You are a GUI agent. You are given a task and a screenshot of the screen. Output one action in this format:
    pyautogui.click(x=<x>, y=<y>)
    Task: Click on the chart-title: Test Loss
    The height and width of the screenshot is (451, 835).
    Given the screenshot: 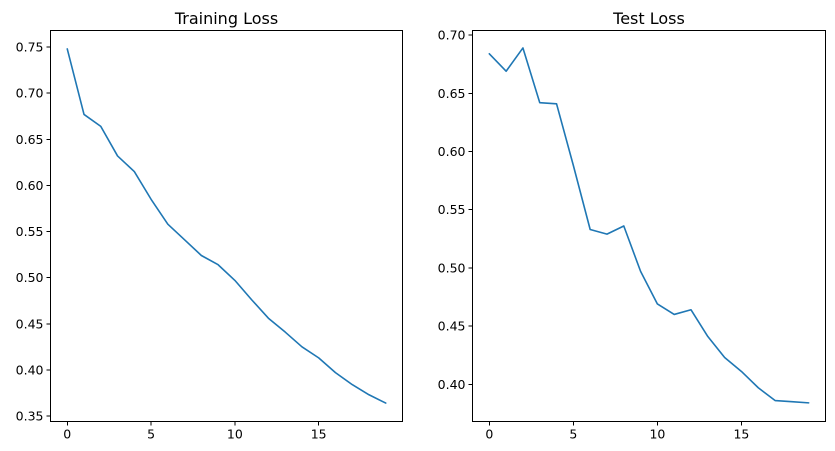 What is the action you would take?
    pyautogui.click(x=648, y=18)
    